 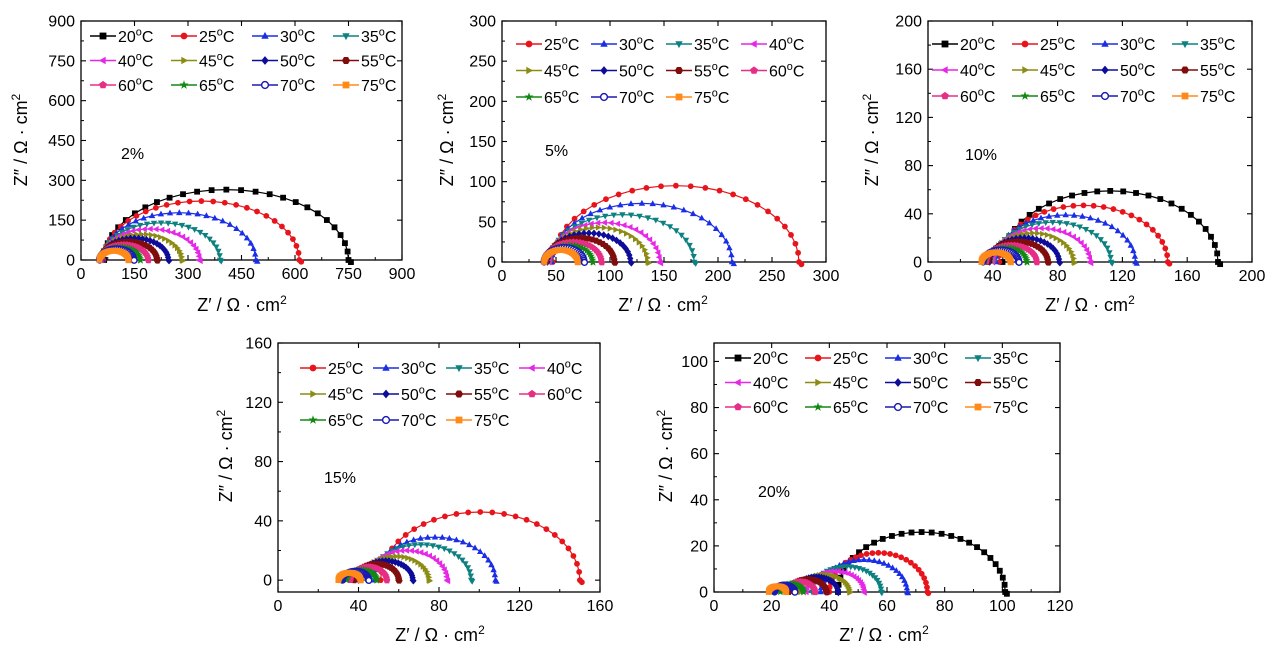 I want to click on legend-temp-value: 45, so click(x=337, y=395).